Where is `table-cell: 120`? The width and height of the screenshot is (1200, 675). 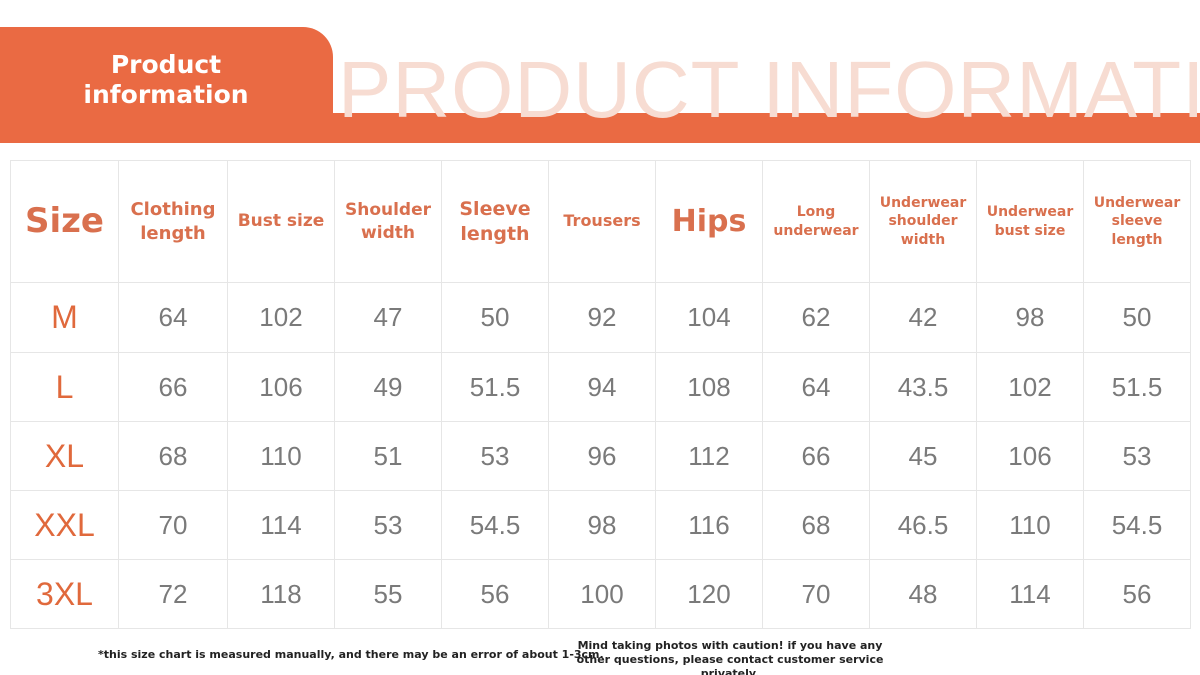 table-cell: 120 is located at coordinates (709, 594).